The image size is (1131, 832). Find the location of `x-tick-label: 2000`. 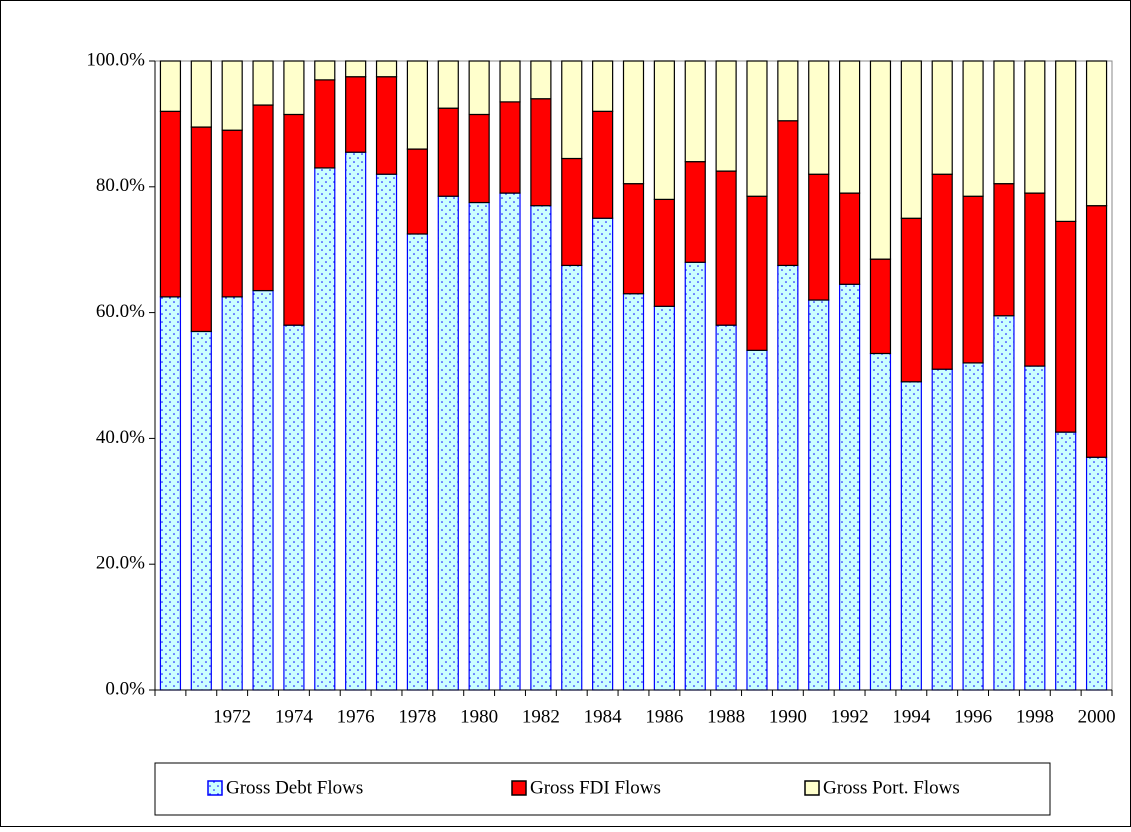

x-tick-label: 2000 is located at coordinates (1097, 716).